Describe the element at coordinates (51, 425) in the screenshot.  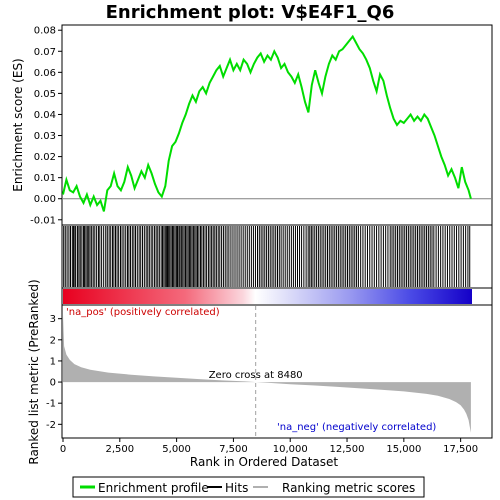
I see `metric-y-tick-label: -2` at that location.